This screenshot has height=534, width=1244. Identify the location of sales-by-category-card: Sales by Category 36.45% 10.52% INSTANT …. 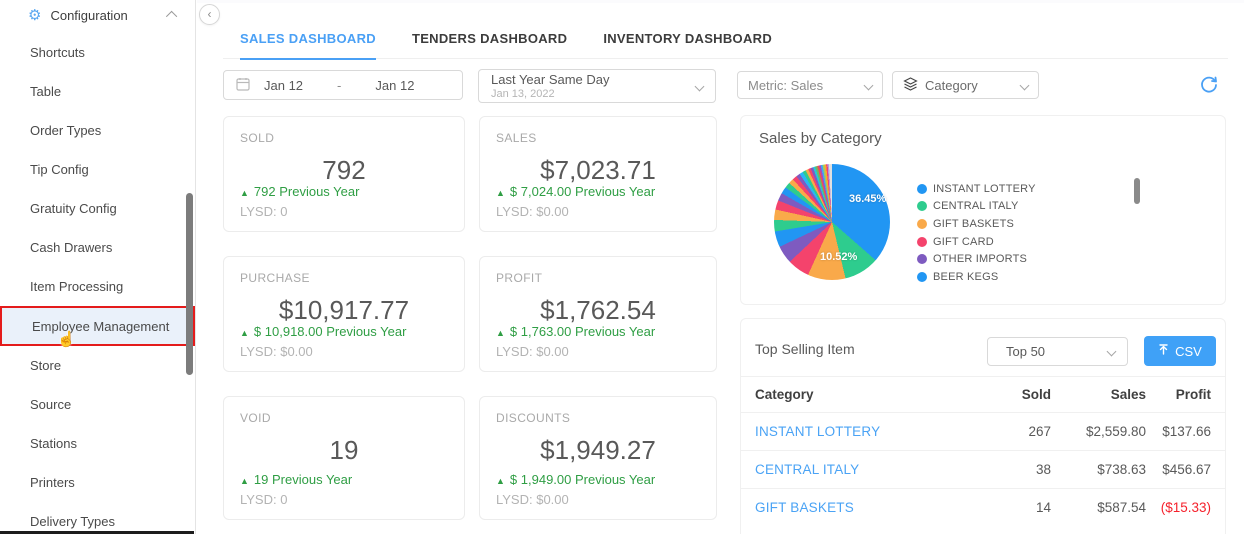
(983, 210).